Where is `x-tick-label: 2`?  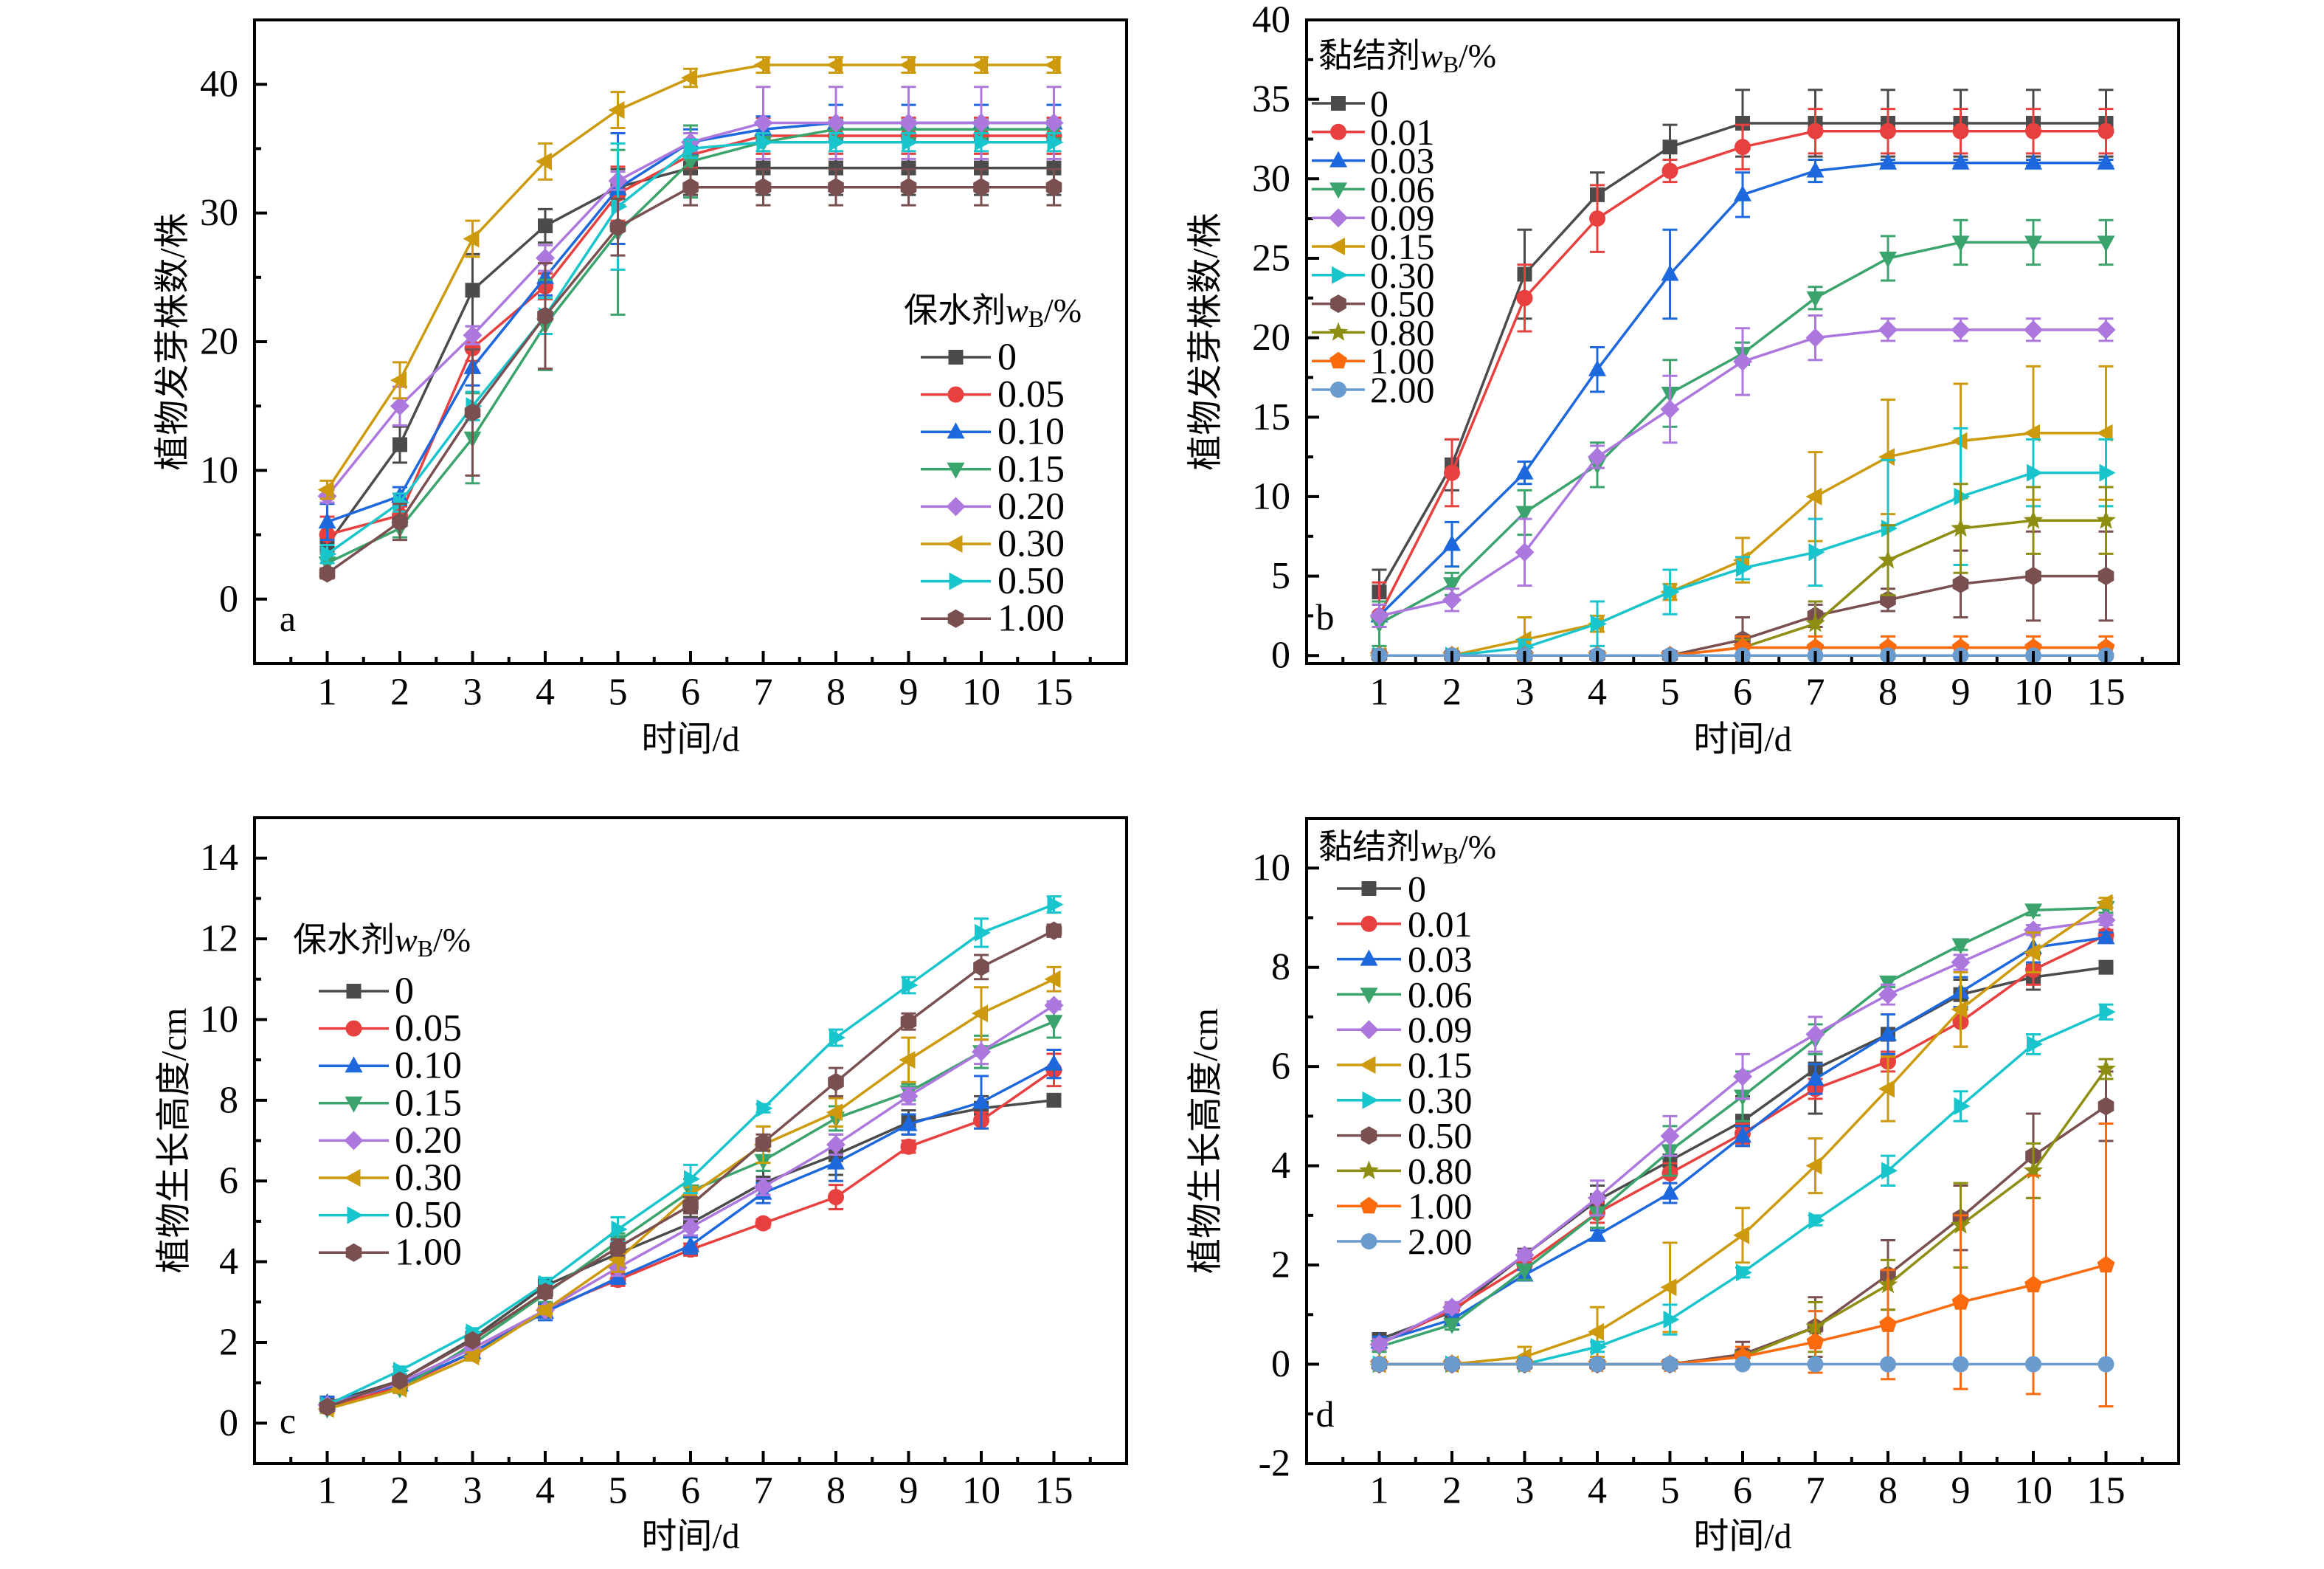 x-tick-label: 2 is located at coordinates (399, 1491).